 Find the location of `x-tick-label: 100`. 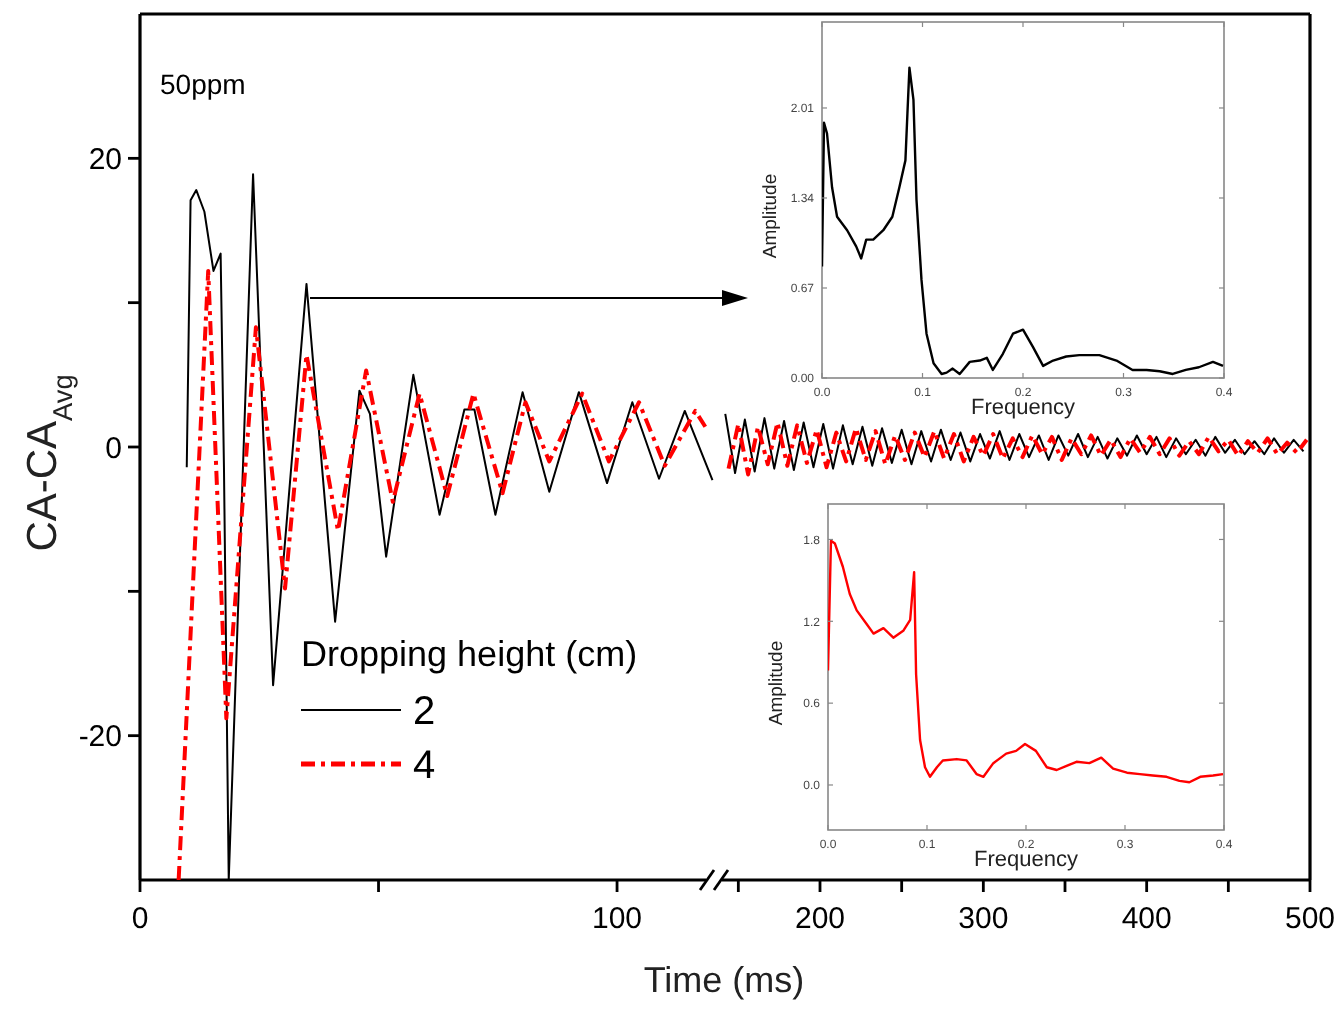

x-tick-label: 100 is located at coordinates (617, 919).